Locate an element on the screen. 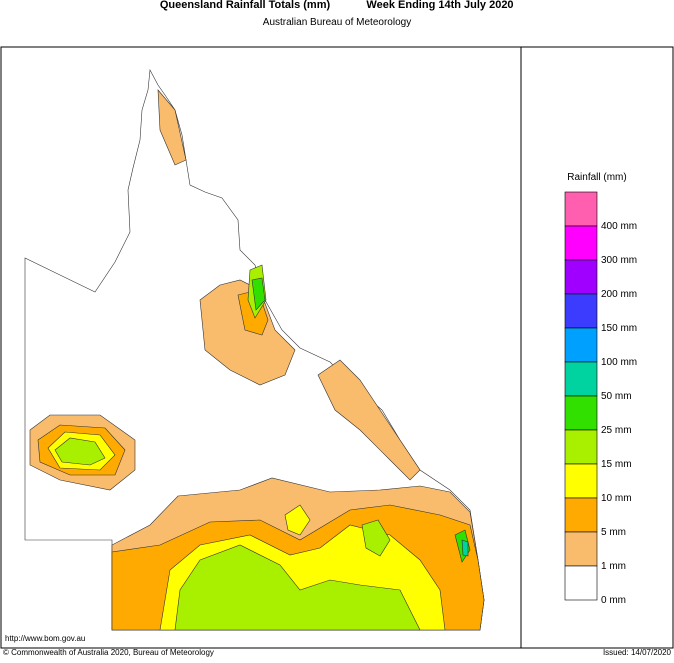 This screenshot has width=674, height=663. legend-label: 100 mm is located at coordinates (619, 362).